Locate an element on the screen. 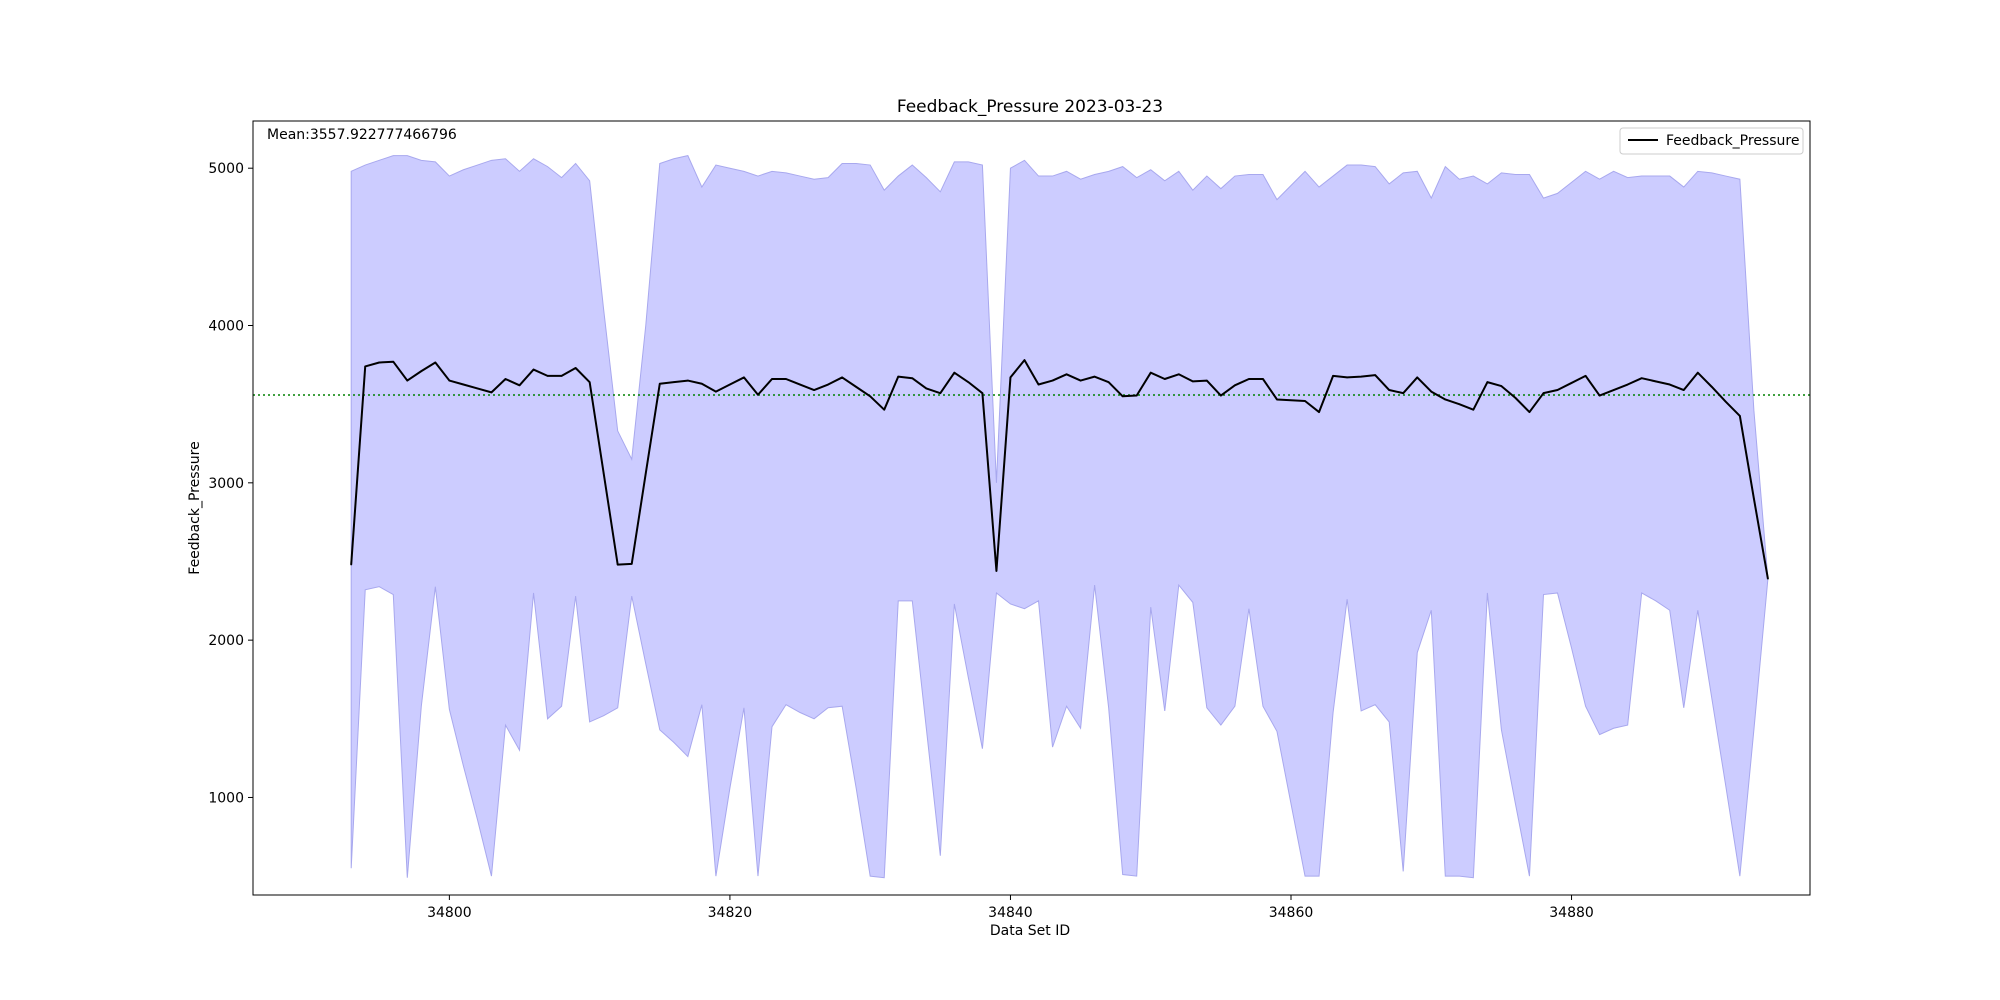  x-axis-ticks: 34800 34820 34840 34860 34880 is located at coordinates (1010, 908).